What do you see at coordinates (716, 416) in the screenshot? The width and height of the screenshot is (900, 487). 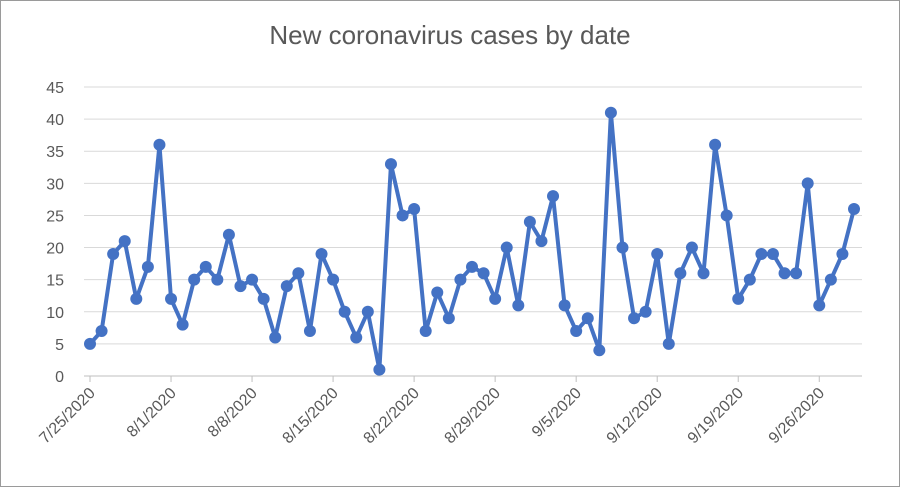 I see `x-tick-label: 9/19/2020` at bounding box center [716, 416].